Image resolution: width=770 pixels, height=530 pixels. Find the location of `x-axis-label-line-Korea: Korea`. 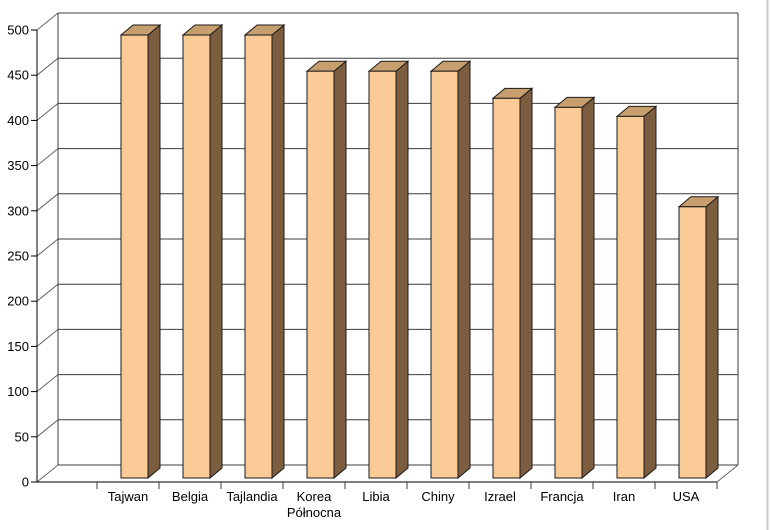

x-axis-label-line-Korea: Korea is located at coordinates (314, 496).